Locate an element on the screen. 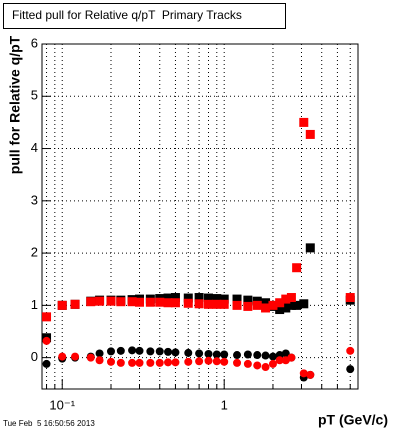 The height and width of the screenshot is (433, 400). title-box is located at coordinates (144, 16).